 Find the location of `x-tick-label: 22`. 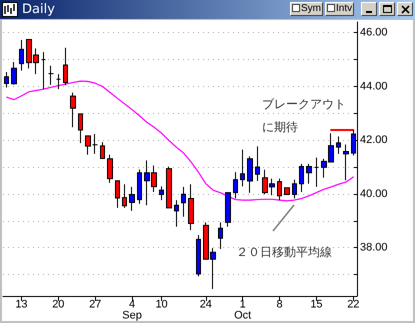

x-tick-label: 22 is located at coordinates (353, 304).